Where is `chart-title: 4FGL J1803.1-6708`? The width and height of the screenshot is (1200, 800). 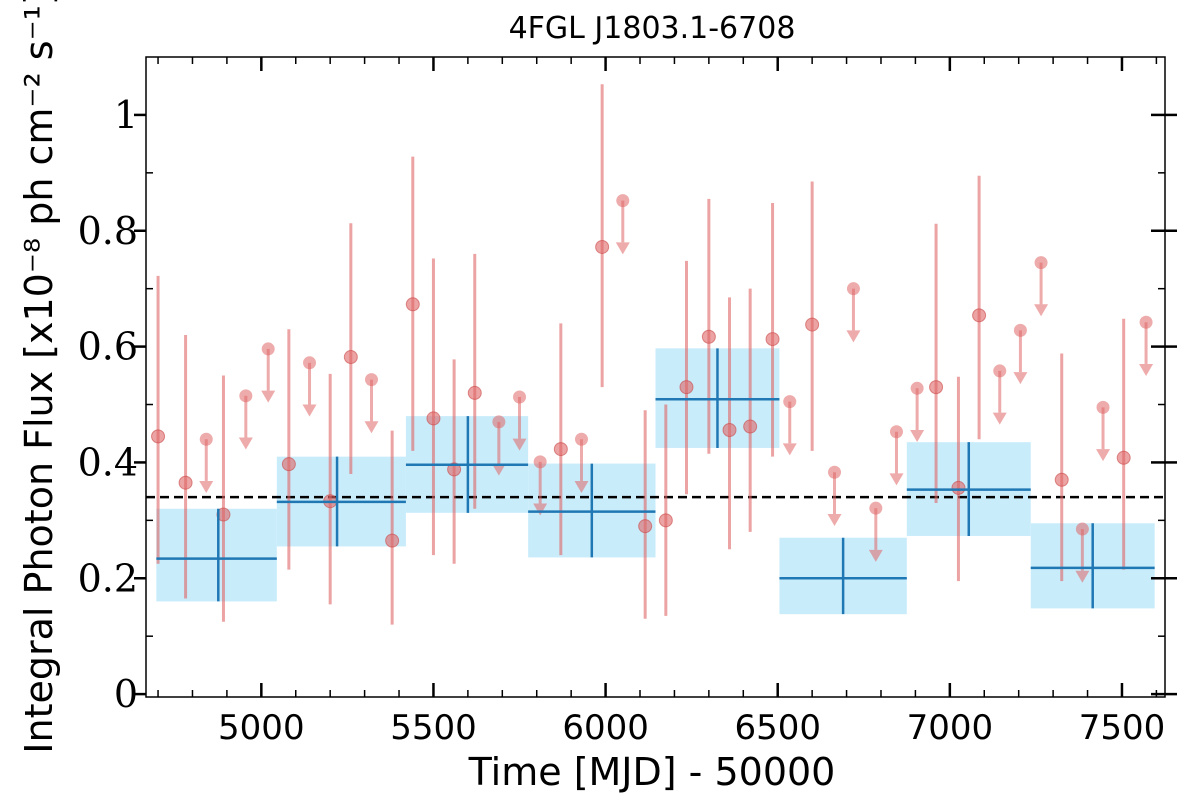
chart-title: 4FGL J1803.1-6708 is located at coordinates (652, 28).